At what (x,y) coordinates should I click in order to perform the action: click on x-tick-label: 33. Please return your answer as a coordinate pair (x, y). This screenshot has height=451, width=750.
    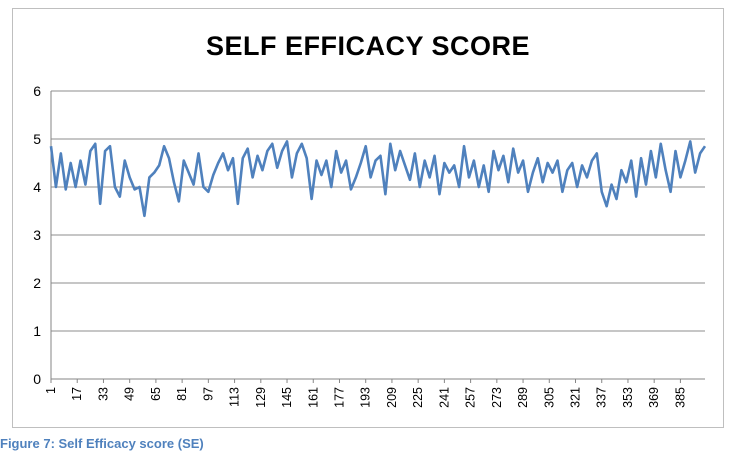
    Looking at the image, I should click on (103, 394).